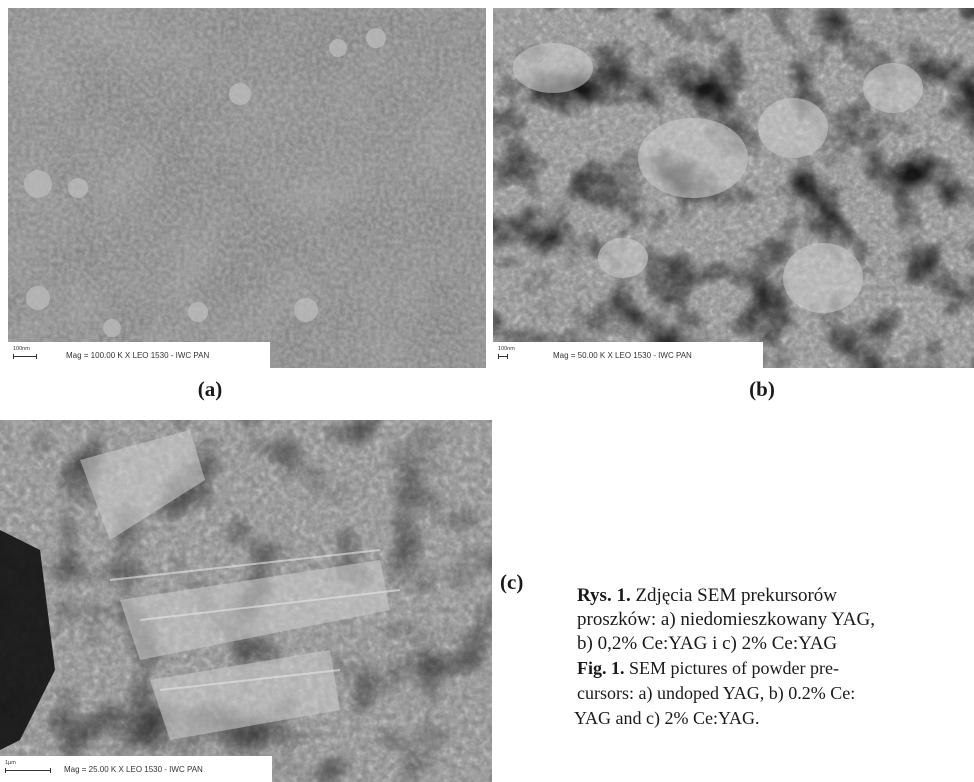 Image resolution: width=974 pixels, height=782 pixels. What do you see at coordinates (707, 643) in the screenshot?
I see `caption-pl-line-3: b) 0,2% Ce:YAG i c) 2% Ce:YAG` at bounding box center [707, 643].